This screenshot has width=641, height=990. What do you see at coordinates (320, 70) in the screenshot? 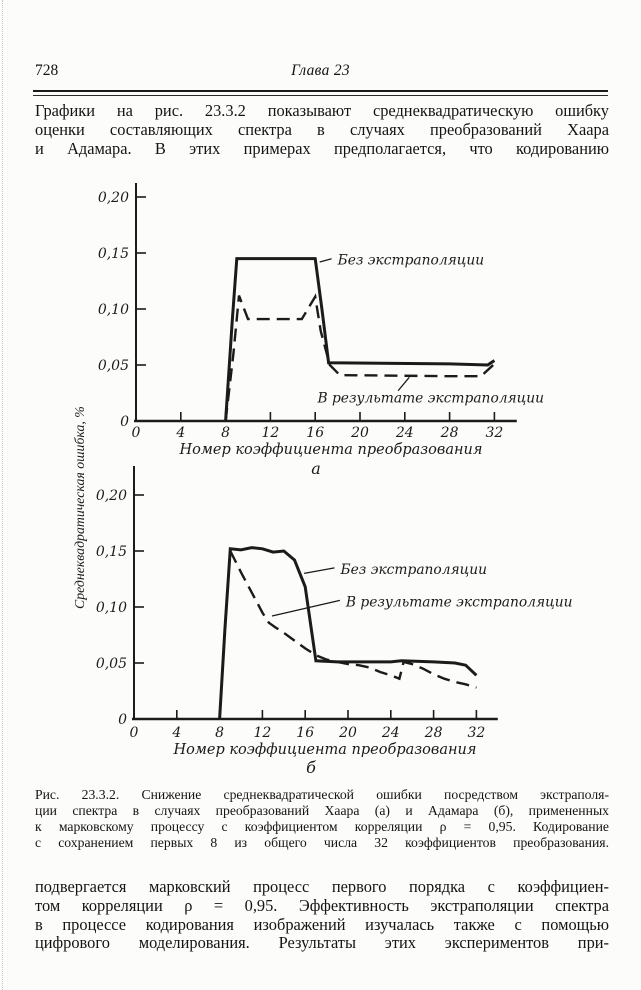
I see `running-title: Глава 23` at bounding box center [320, 70].